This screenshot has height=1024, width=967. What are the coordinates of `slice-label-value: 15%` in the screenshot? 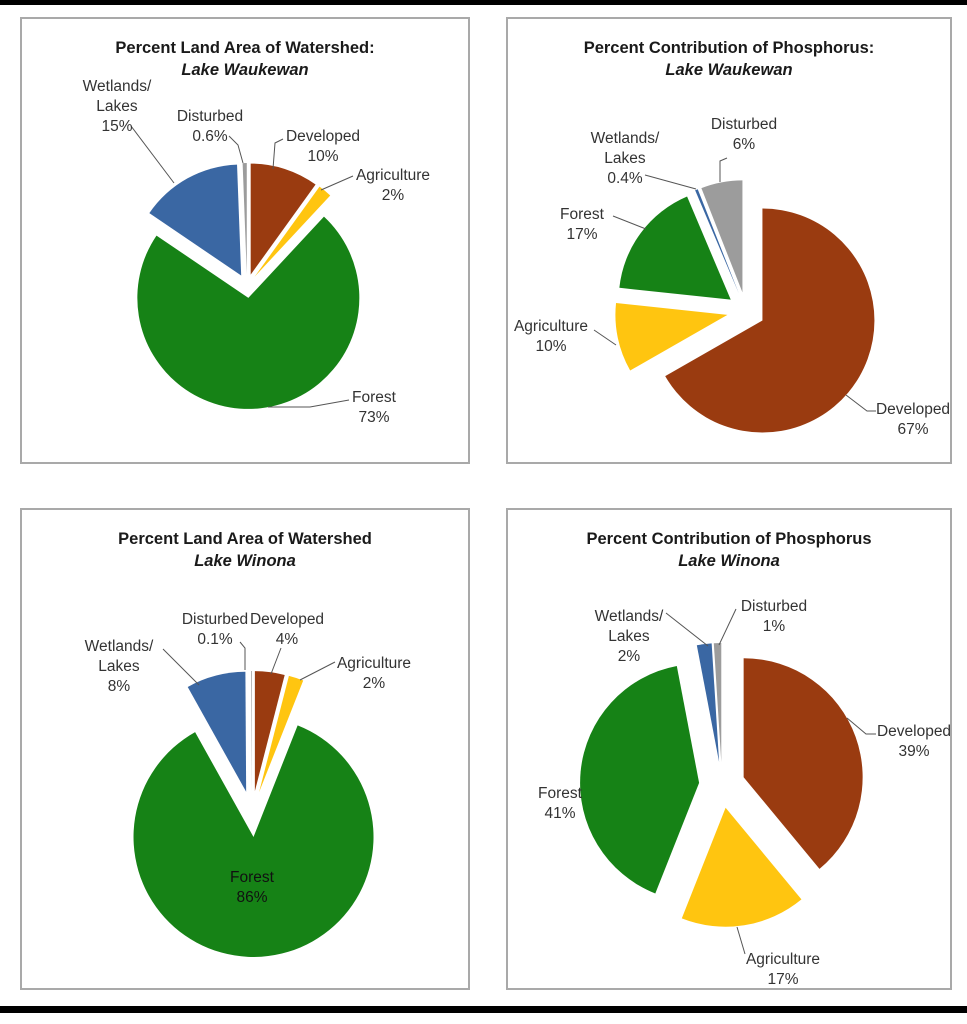 It's located at (117, 126).